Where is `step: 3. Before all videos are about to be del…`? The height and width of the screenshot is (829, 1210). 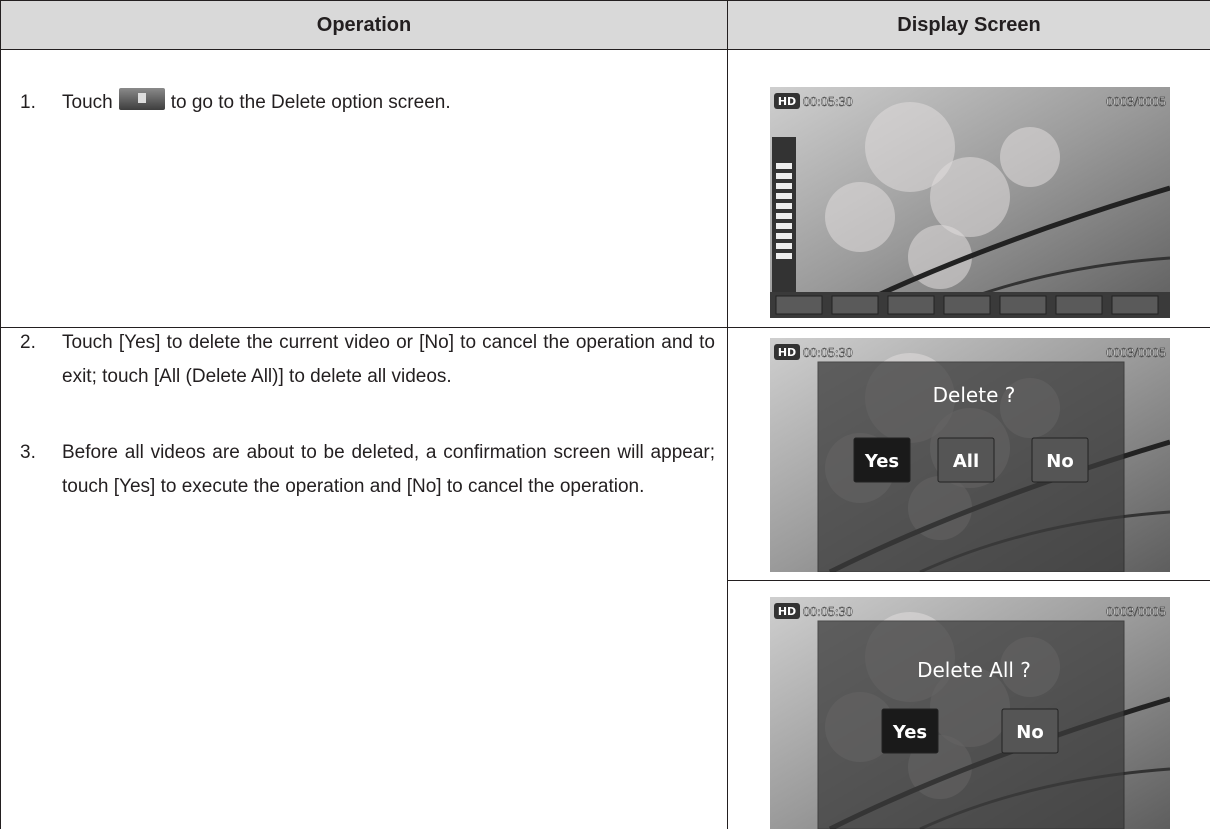 step: 3. Before all videos are about to be del… is located at coordinates (367, 470).